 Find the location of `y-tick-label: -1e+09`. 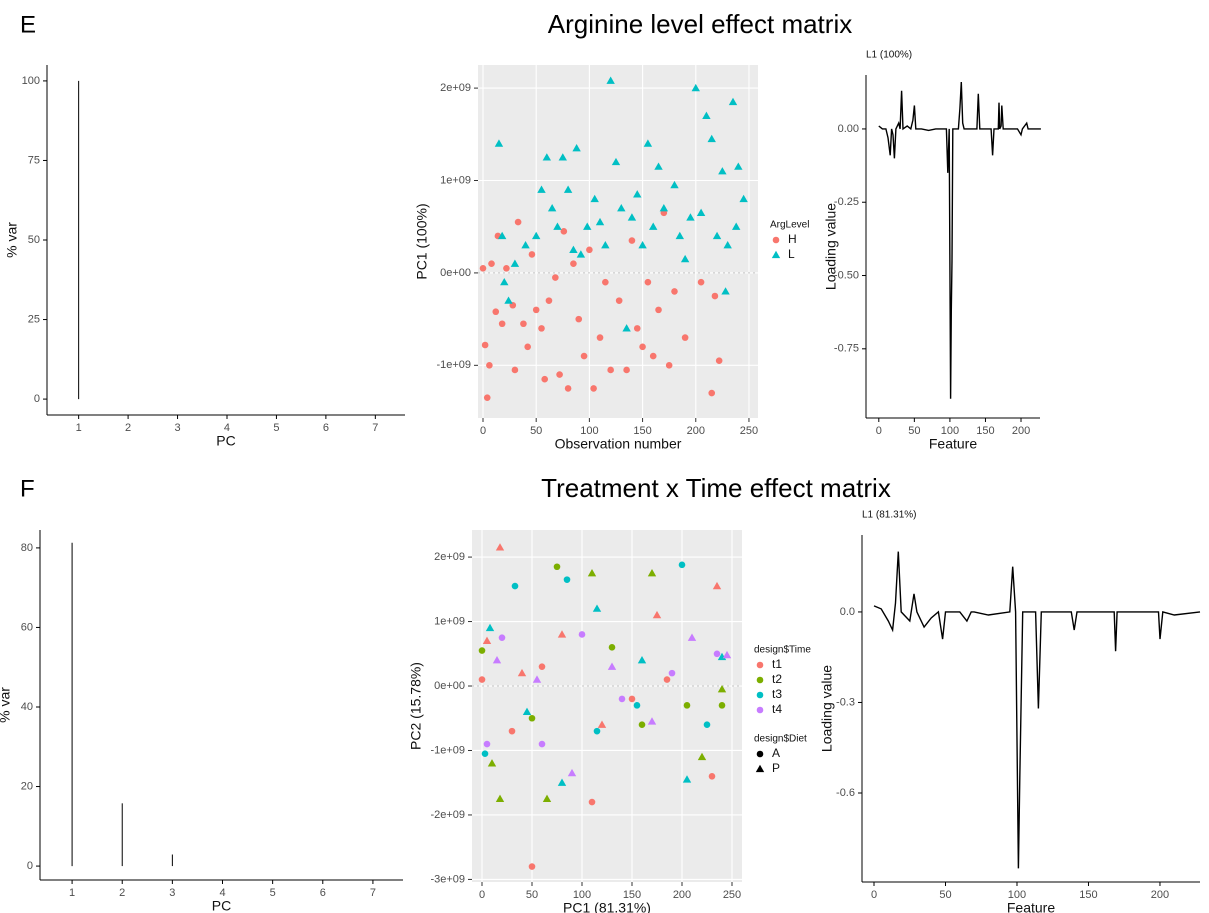

y-tick-label: -1e+09 is located at coordinates (453, 365).